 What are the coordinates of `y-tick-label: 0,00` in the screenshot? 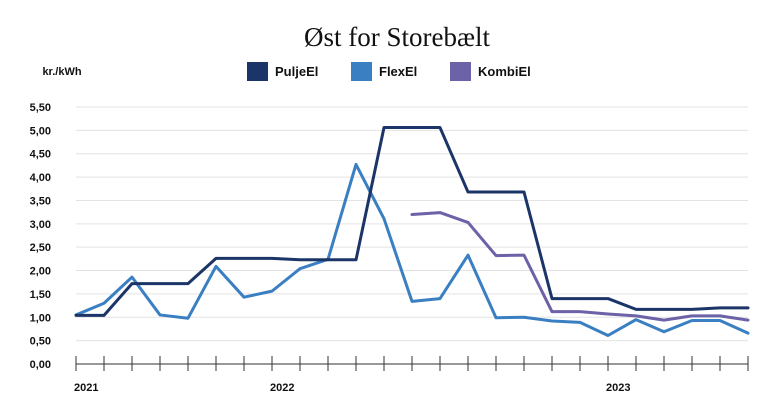 It's located at (40, 365).